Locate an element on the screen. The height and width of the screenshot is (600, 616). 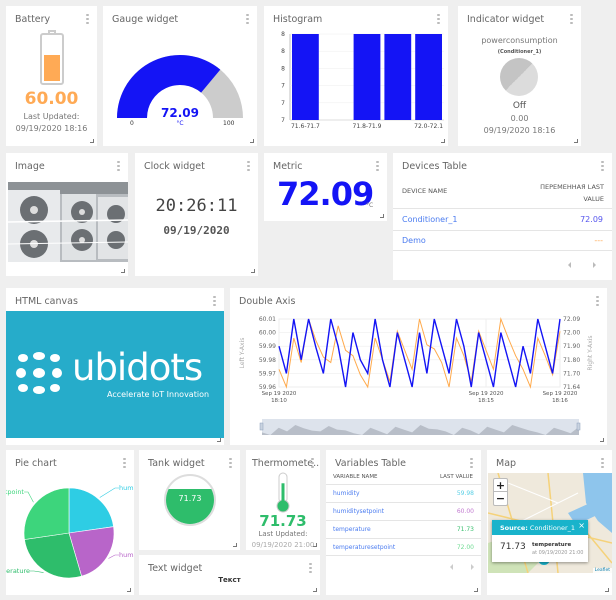
device-value: --- is located at coordinates (598, 240).